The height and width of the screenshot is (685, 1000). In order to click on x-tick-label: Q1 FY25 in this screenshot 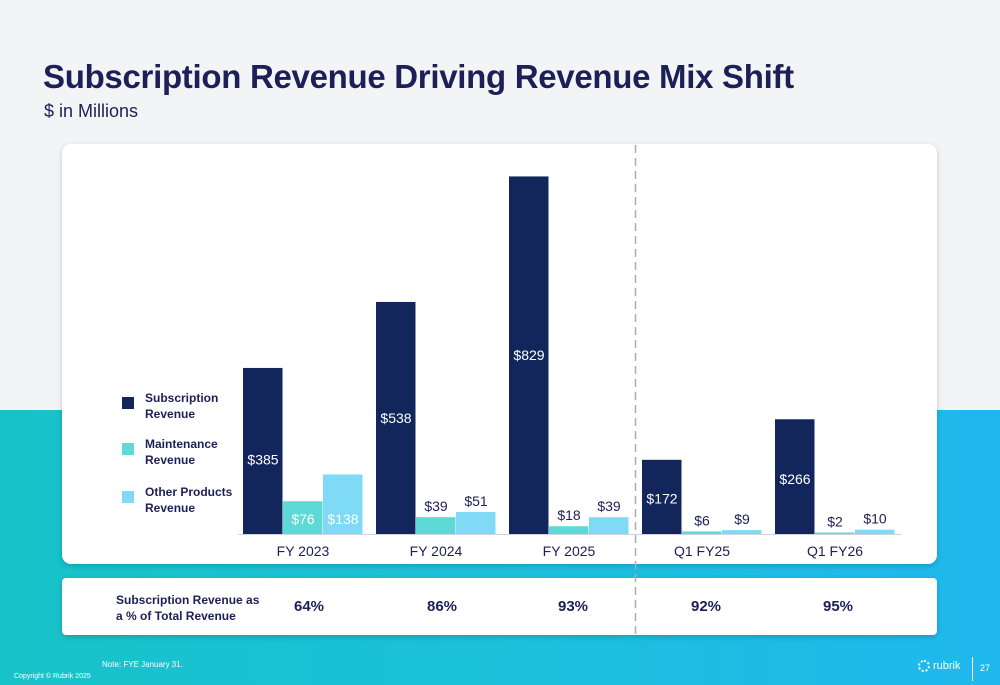, I will do `click(702, 551)`.